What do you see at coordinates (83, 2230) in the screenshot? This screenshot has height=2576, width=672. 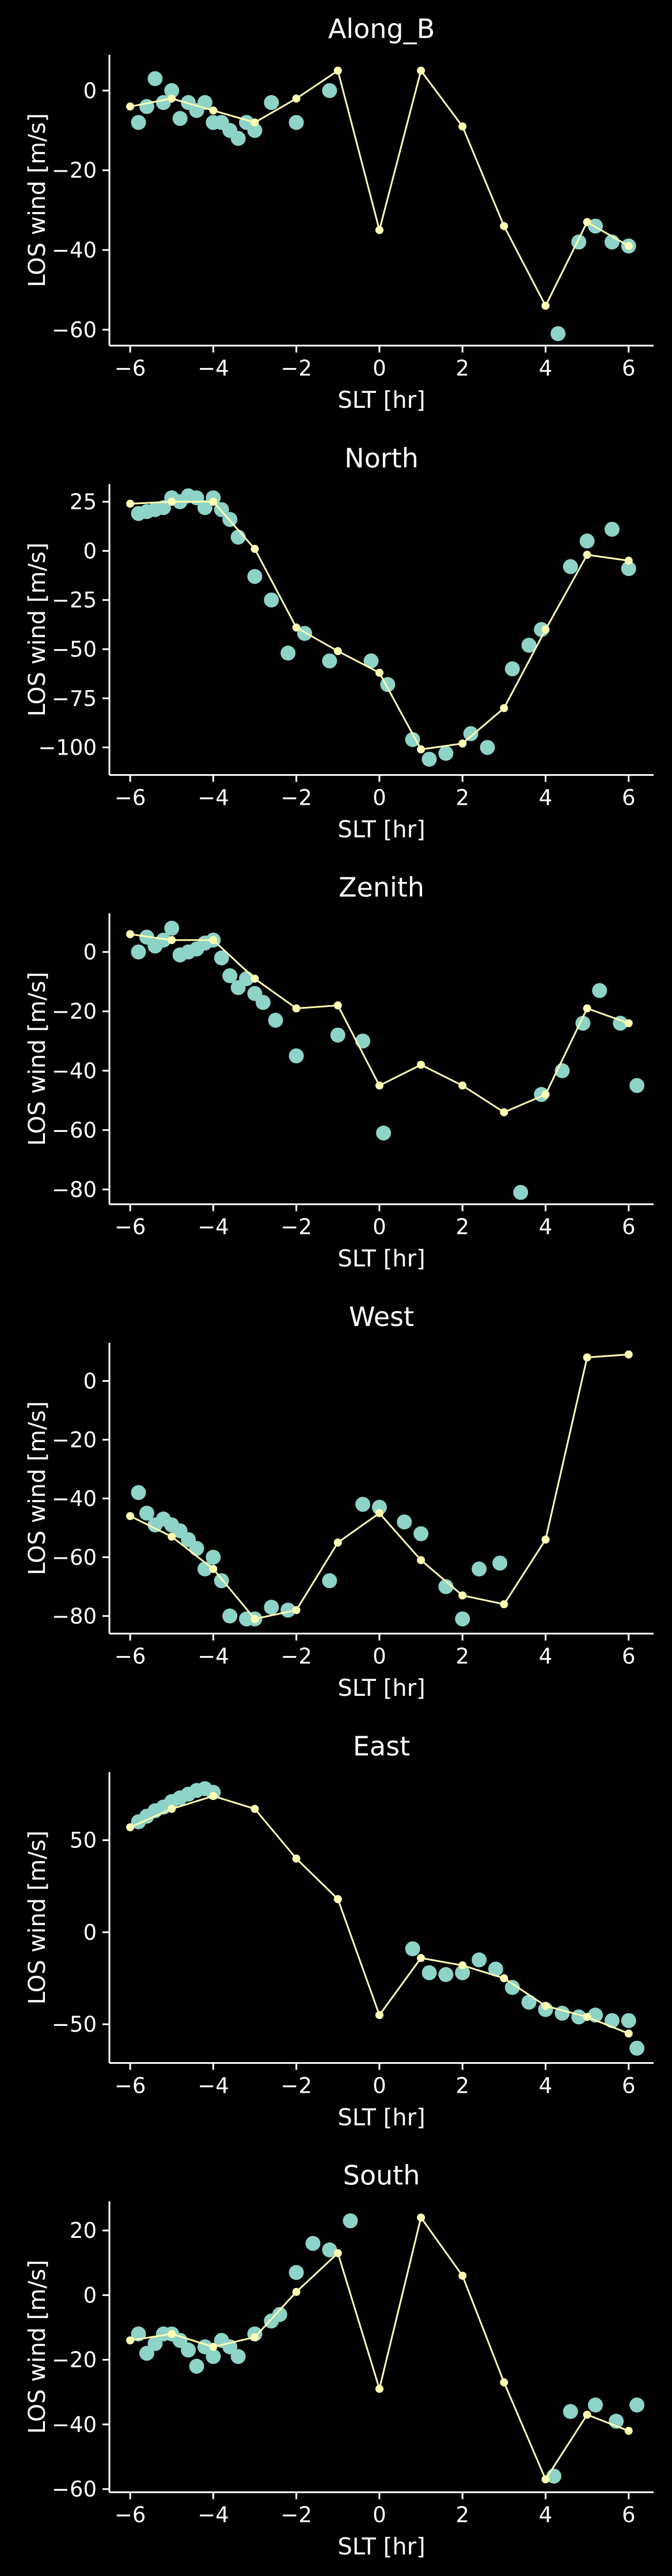 I see `y-tick-label: 20` at bounding box center [83, 2230].